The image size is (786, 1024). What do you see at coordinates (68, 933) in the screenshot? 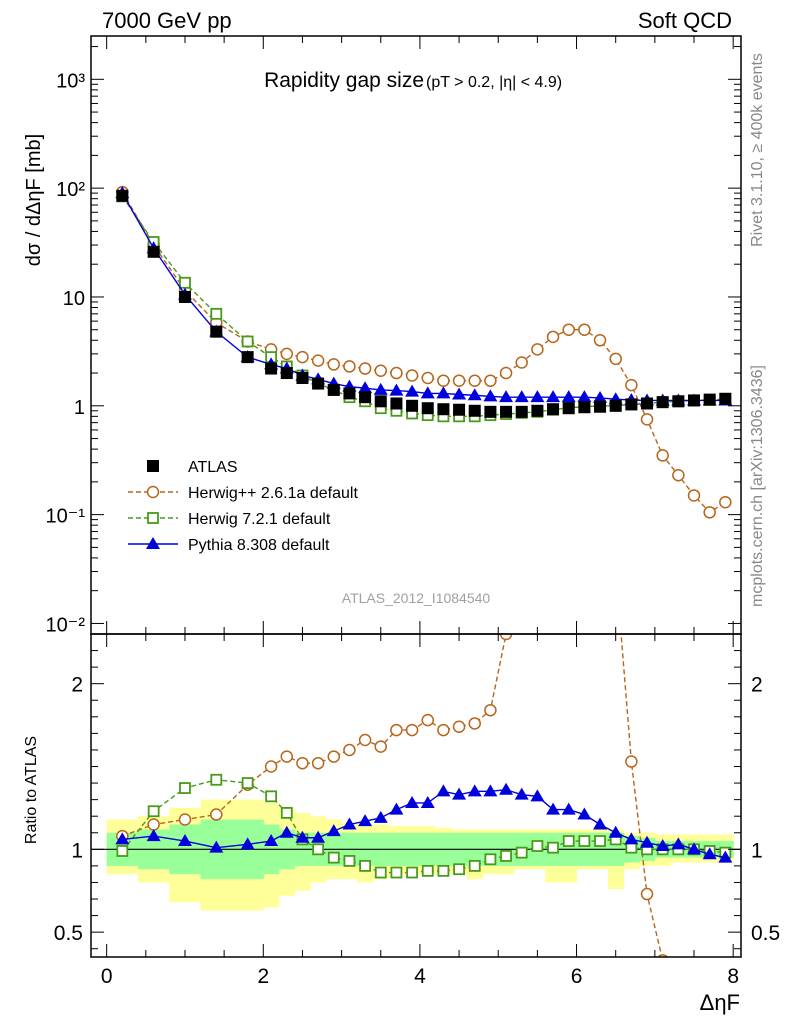
I see `ratio-ytick-label: 0.5` at bounding box center [68, 933].